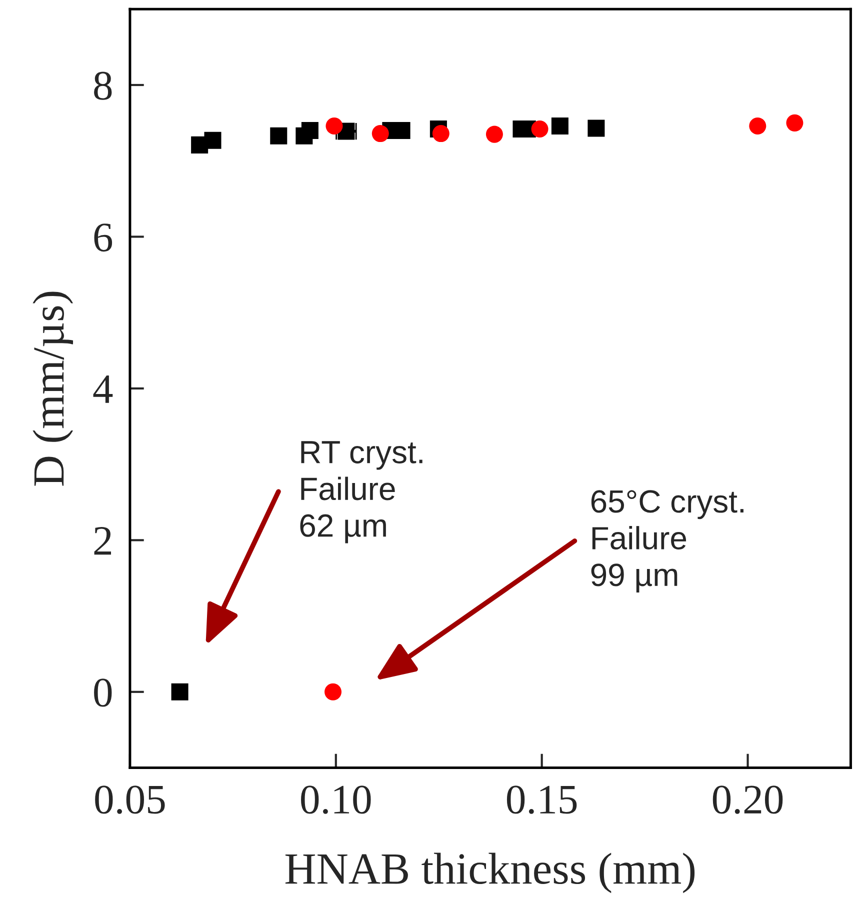  What do you see at coordinates (53, 389) in the screenshot?
I see `y-axis-title: D (mm/µs)` at bounding box center [53, 389].